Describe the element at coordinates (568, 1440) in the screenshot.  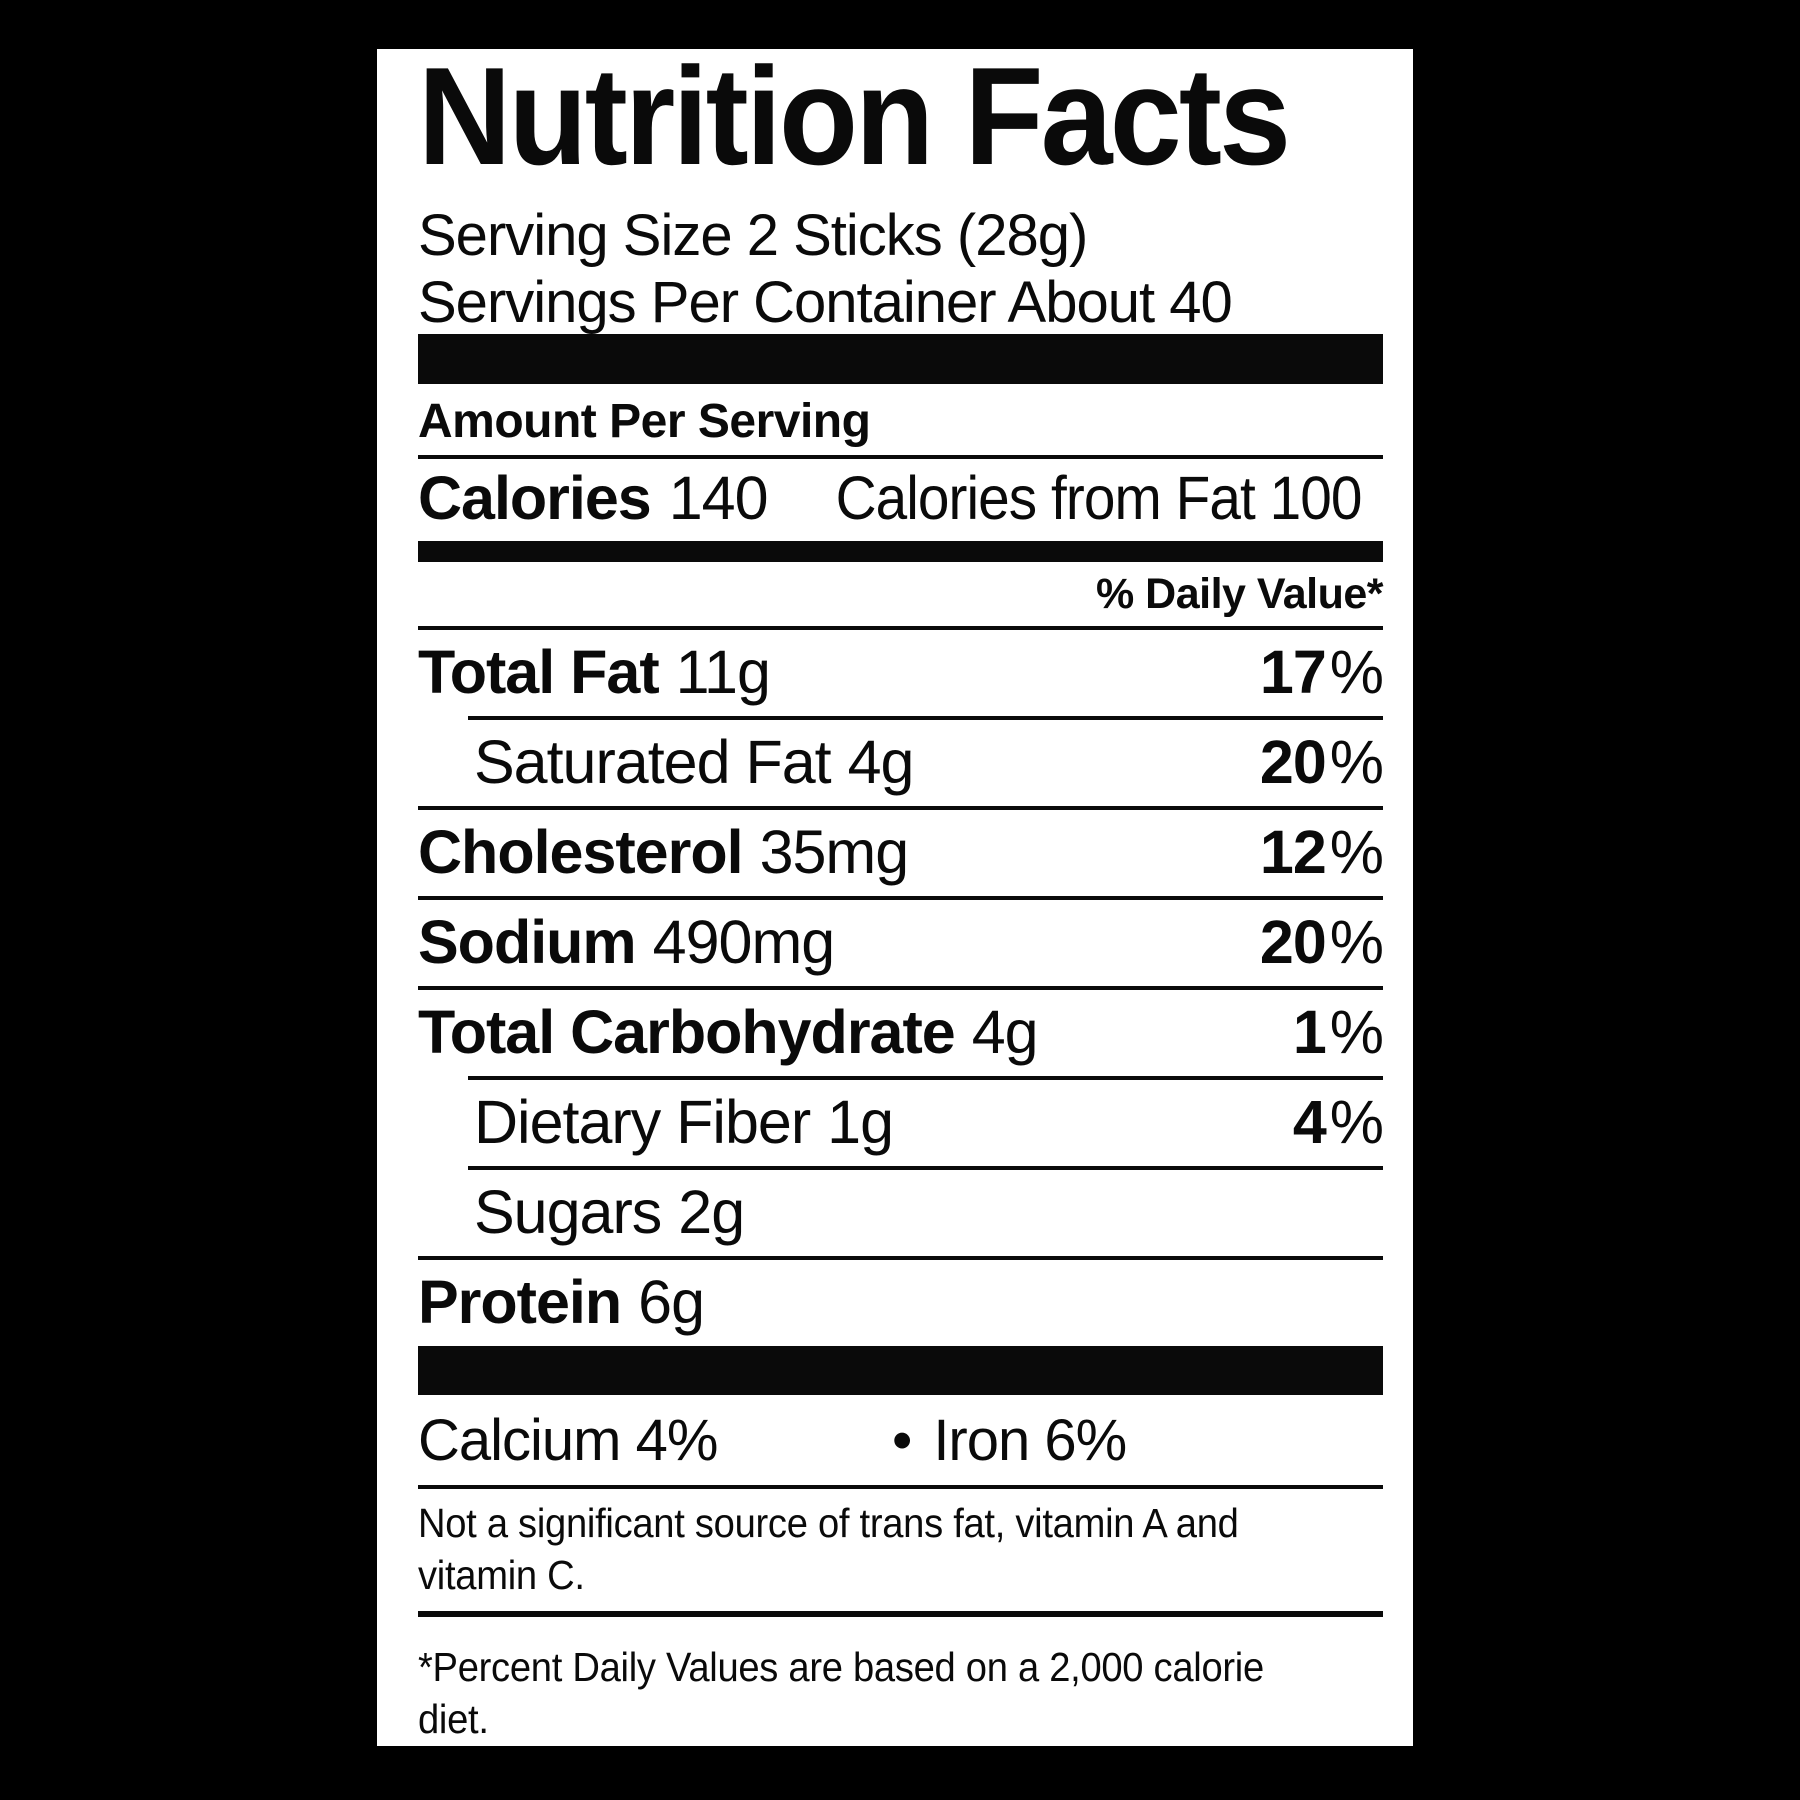
I see `calcium-value: Calcium 4%` at that location.